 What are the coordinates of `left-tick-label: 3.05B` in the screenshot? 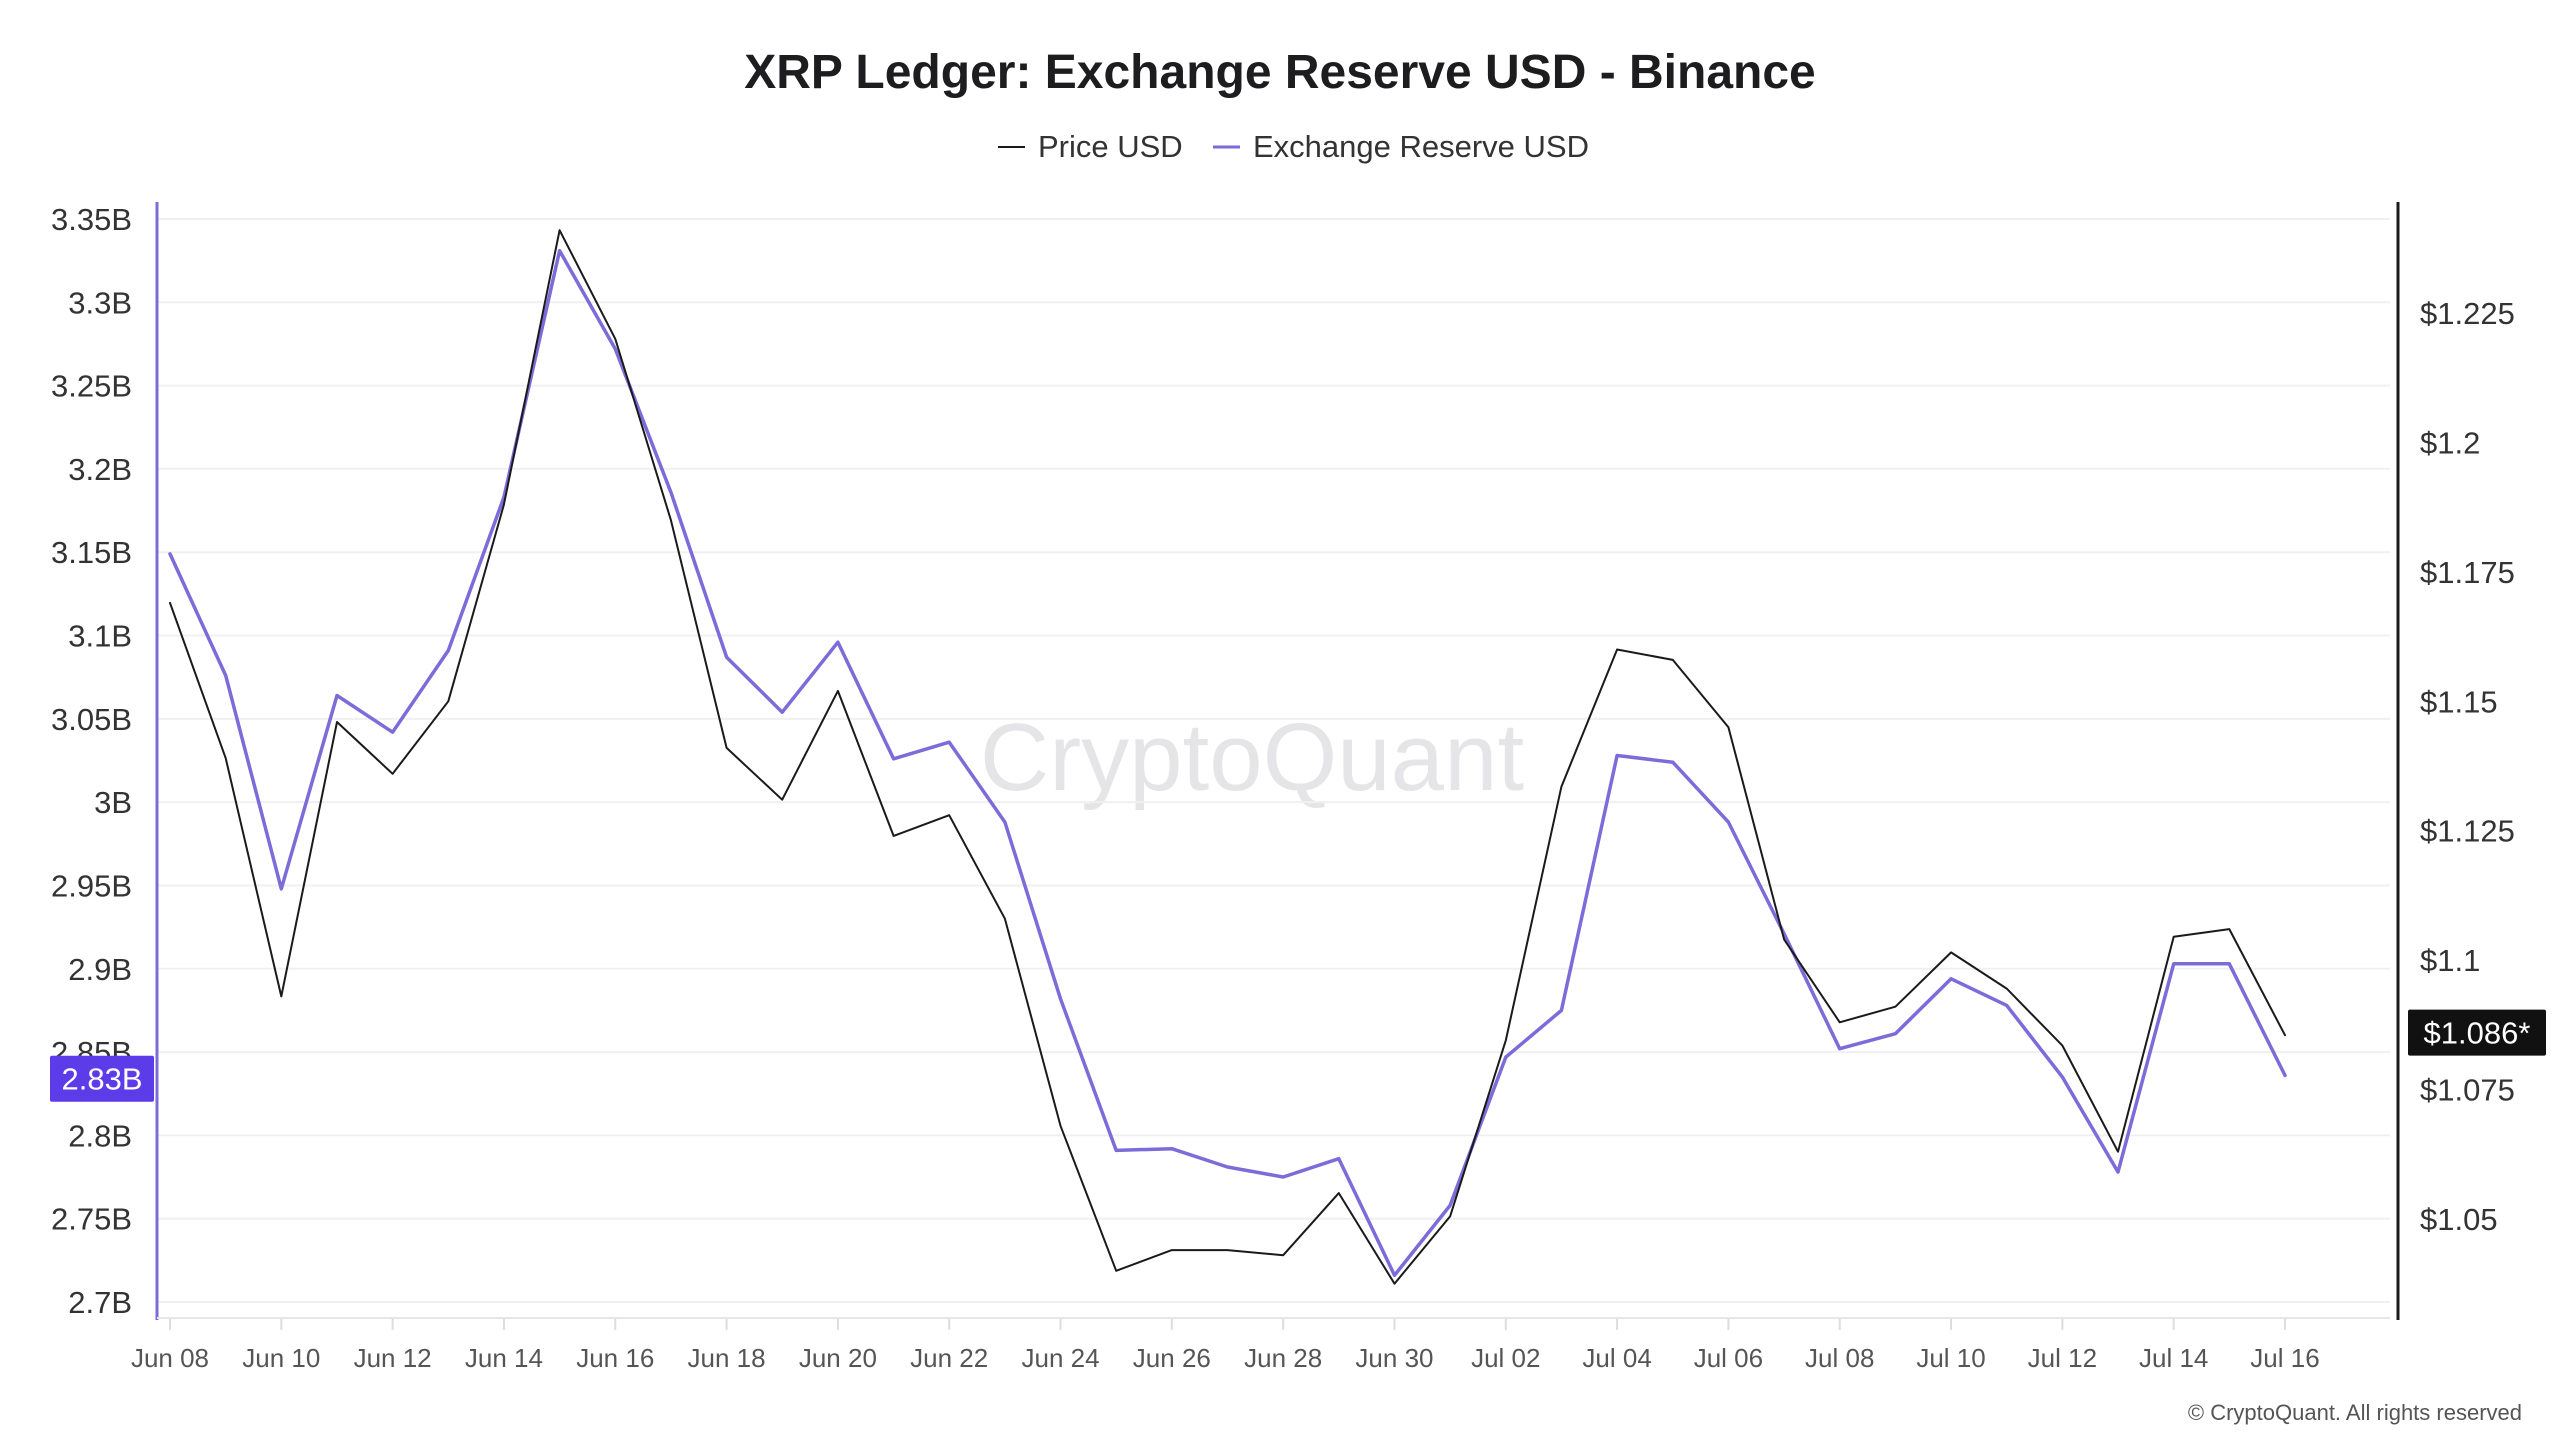 It's located at (91, 719).